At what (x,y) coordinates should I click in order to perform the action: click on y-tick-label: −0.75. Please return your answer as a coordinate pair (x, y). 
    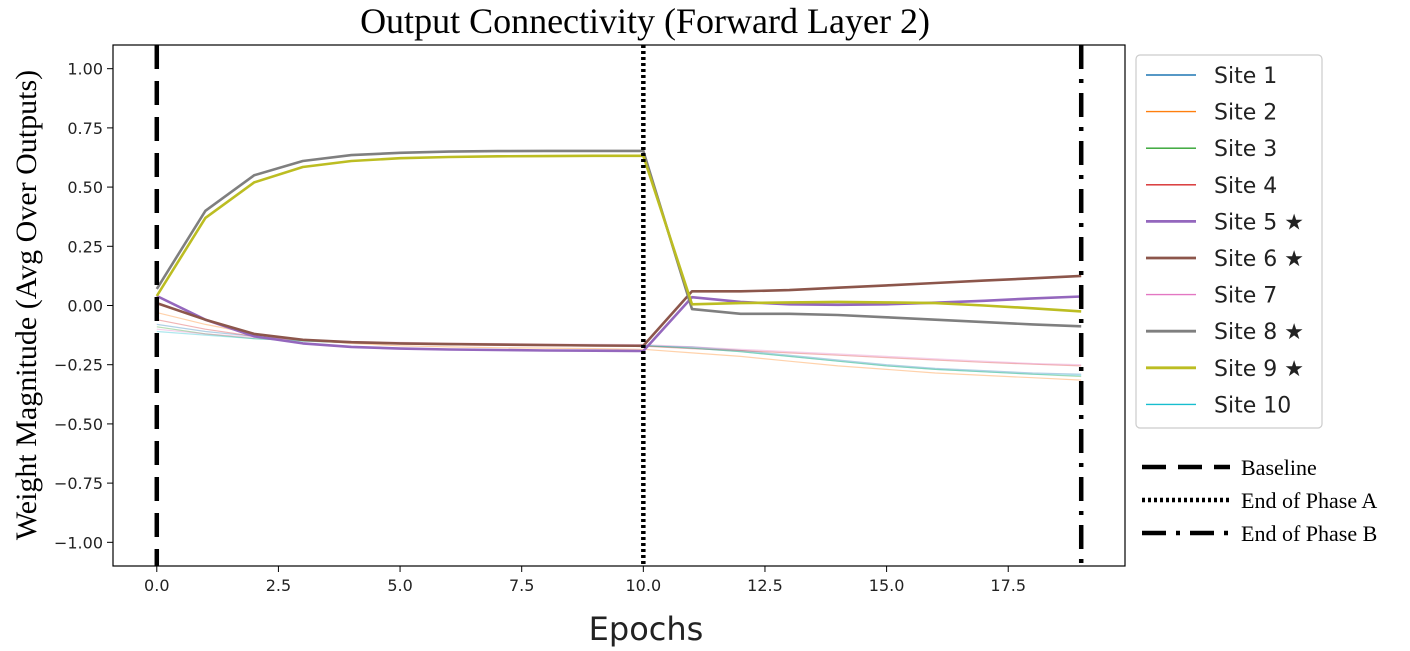
    Looking at the image, I should click on (78, 483).